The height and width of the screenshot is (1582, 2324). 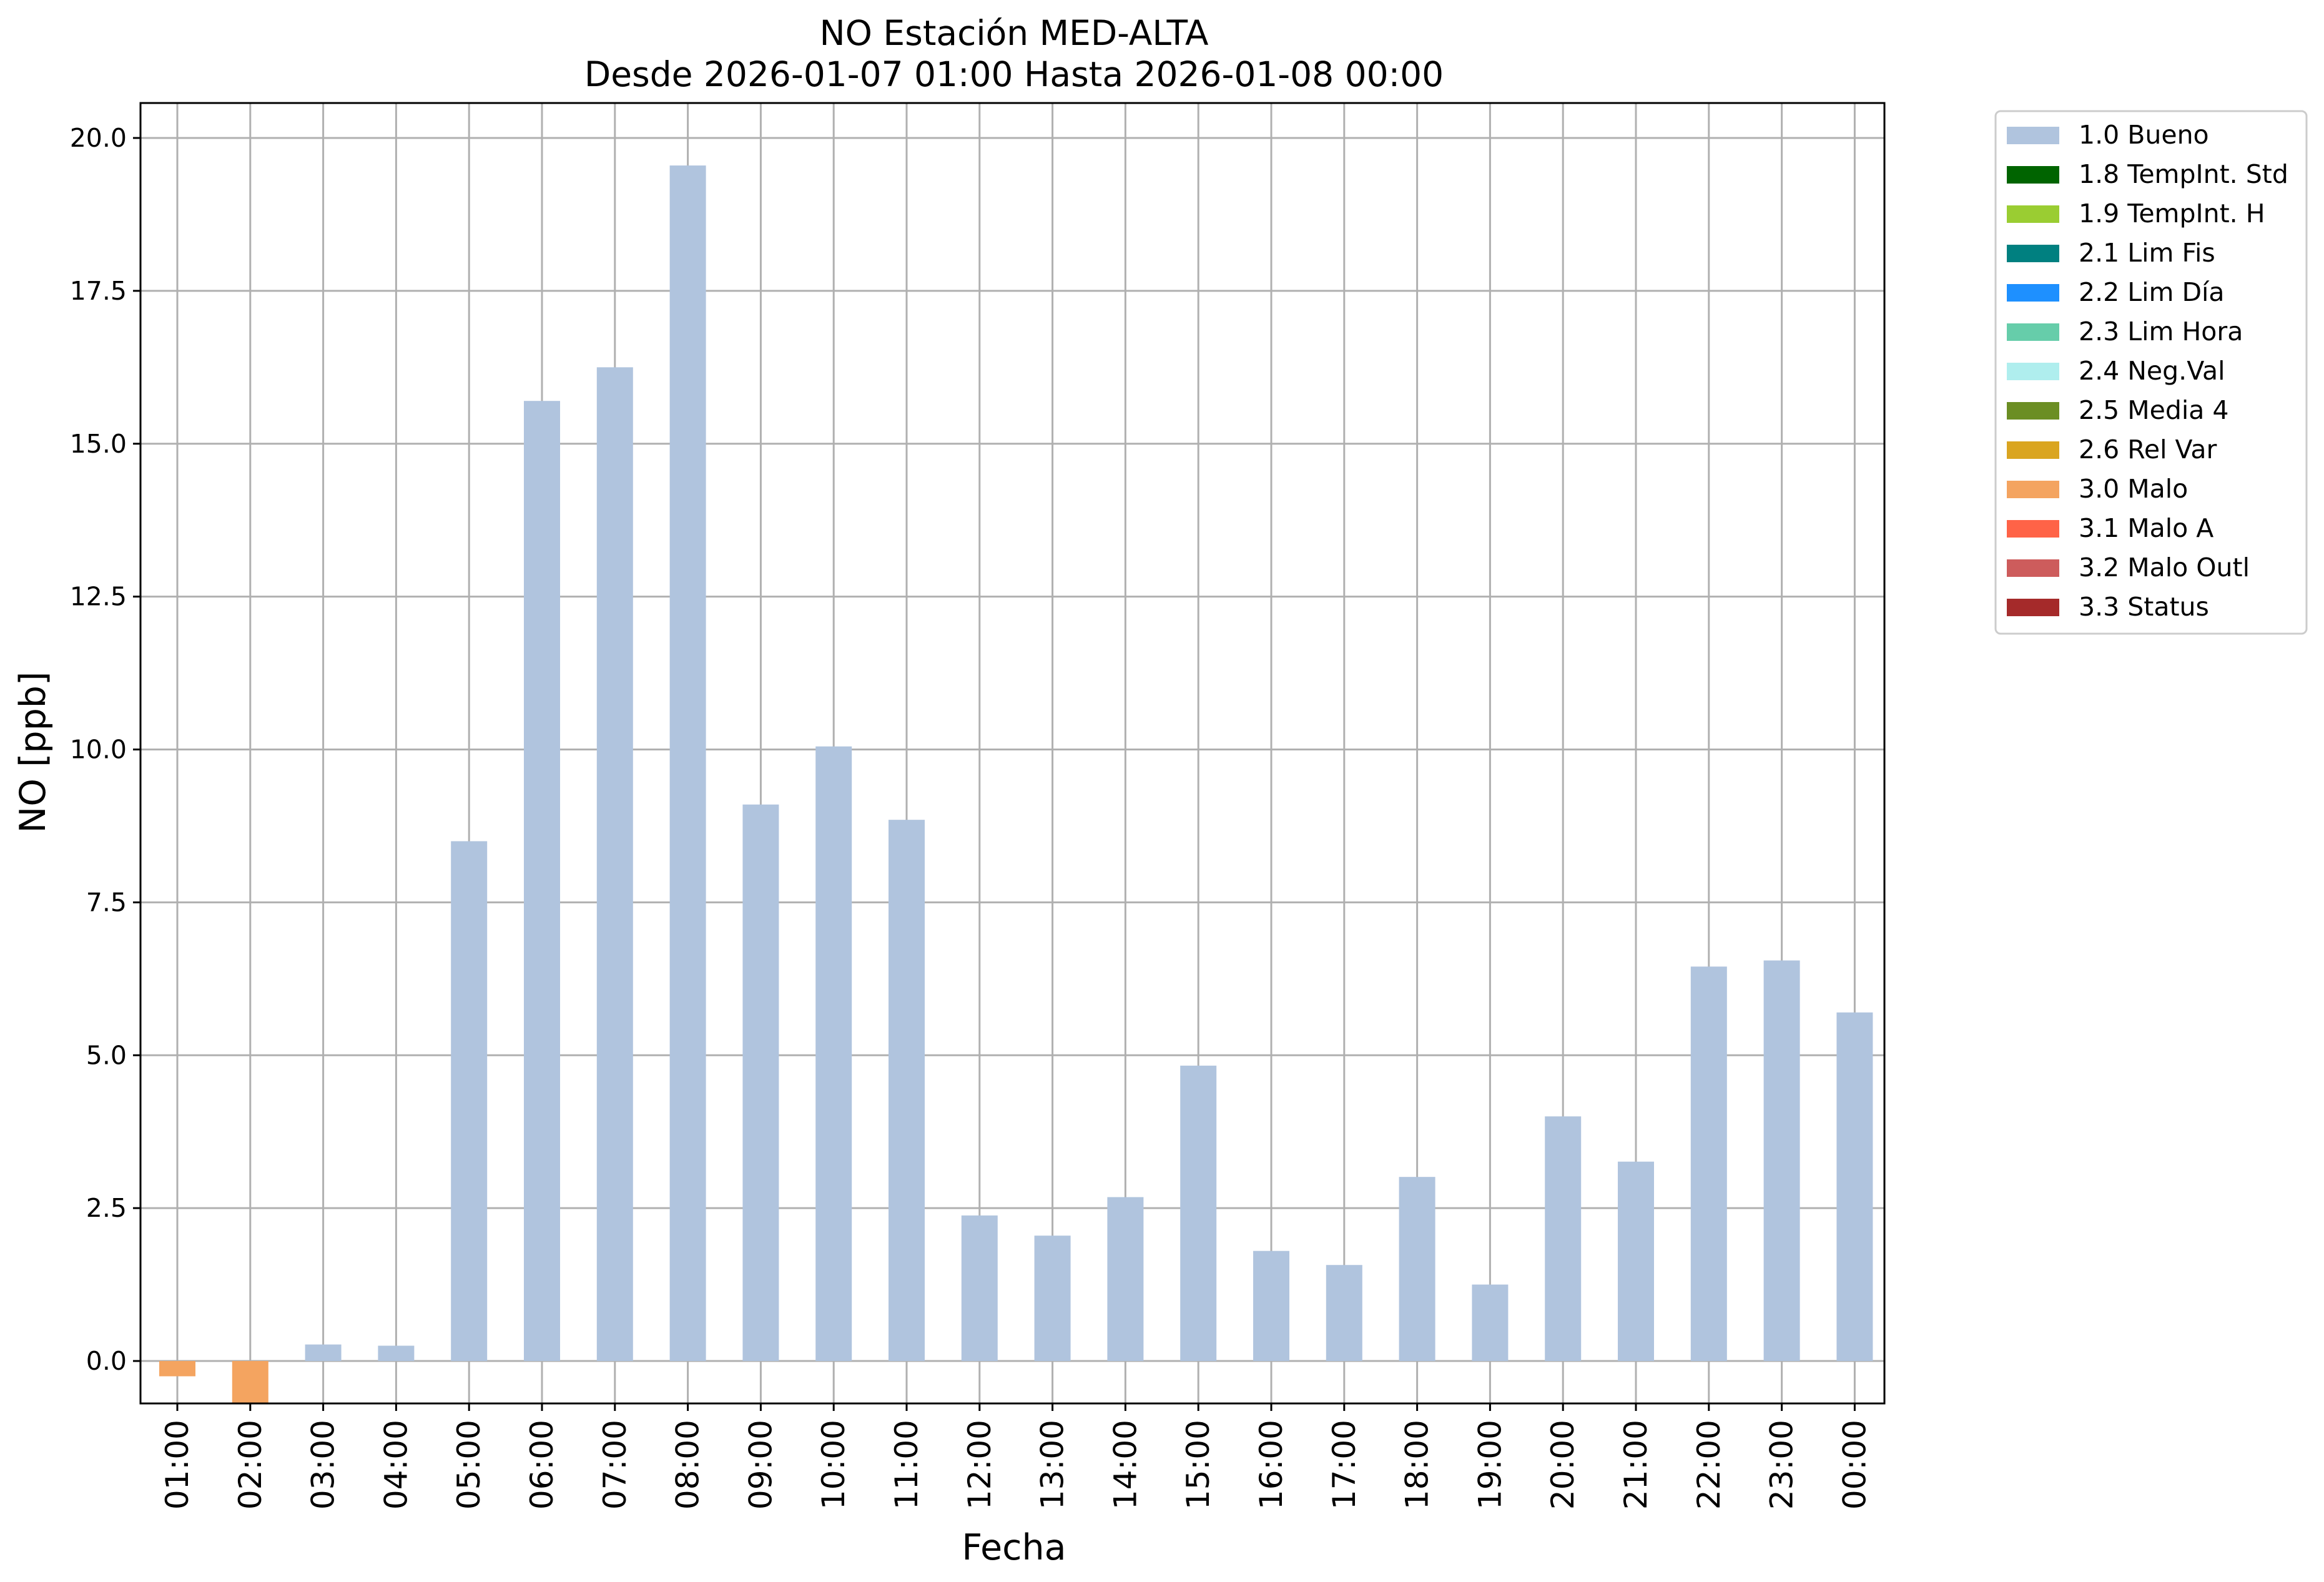 What do you see at coordinates (323, 1352) in the screenshot?
I see `bar-03:00` at bounding box center [323, 1352].